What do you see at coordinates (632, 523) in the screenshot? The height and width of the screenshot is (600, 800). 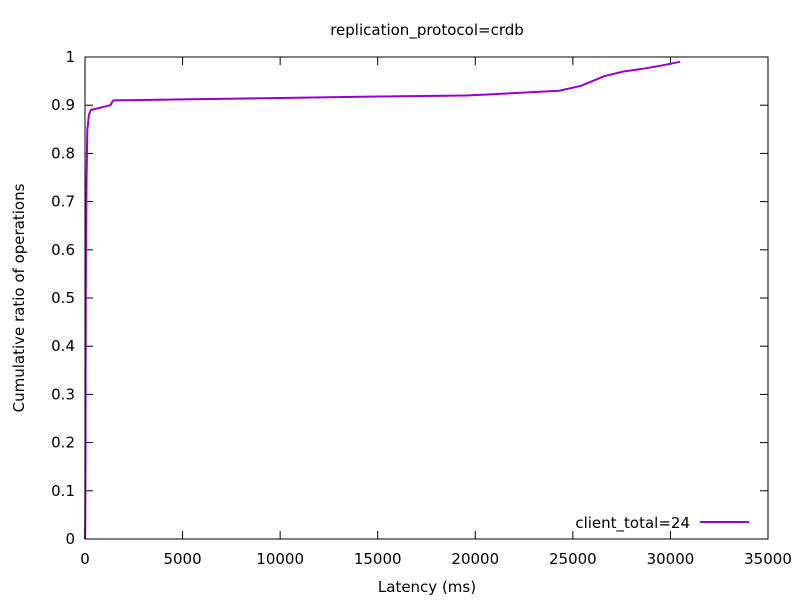 I see `legend-entry-label: client_total=24` at bounding box center [632, 523].